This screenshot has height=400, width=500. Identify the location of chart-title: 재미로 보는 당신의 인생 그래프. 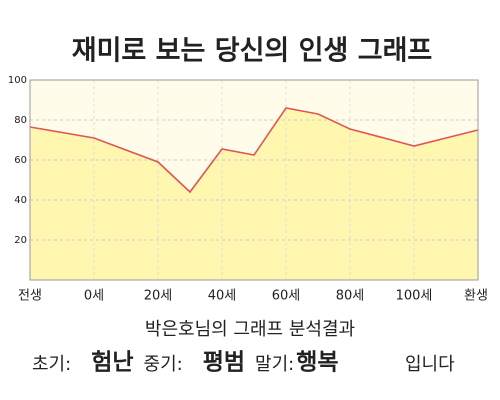
(252, 51).